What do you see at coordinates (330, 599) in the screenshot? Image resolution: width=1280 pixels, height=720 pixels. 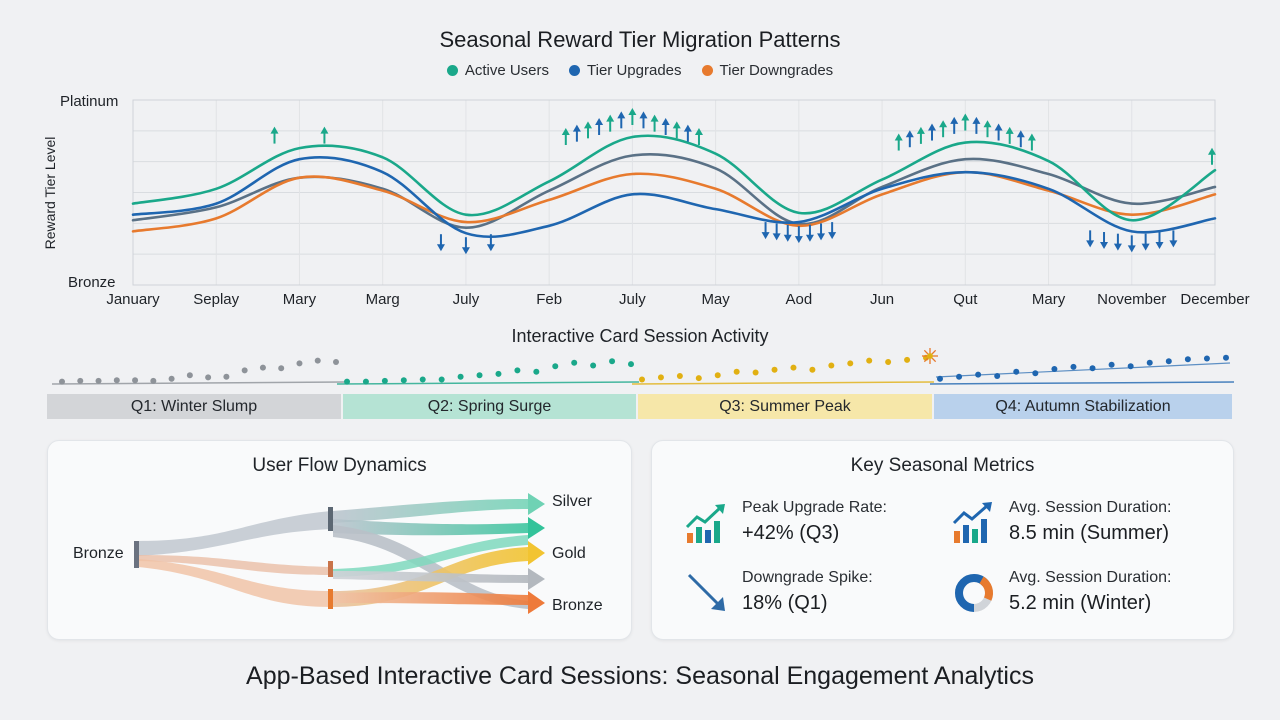 I see `flow-node-mid-lower` at bounding box center [330, 599].